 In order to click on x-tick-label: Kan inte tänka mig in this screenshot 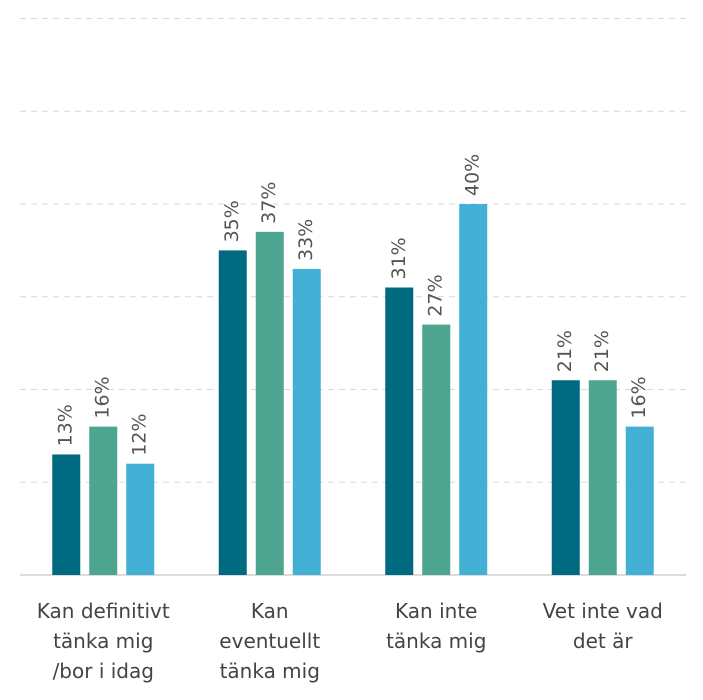, I will do `click(436, 626)`.